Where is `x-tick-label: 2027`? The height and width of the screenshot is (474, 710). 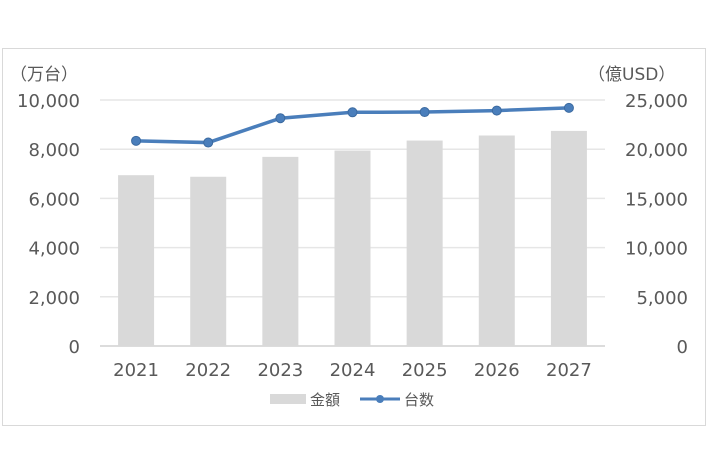 x-tick-label: 2027 is located at coordinates (569, 370).